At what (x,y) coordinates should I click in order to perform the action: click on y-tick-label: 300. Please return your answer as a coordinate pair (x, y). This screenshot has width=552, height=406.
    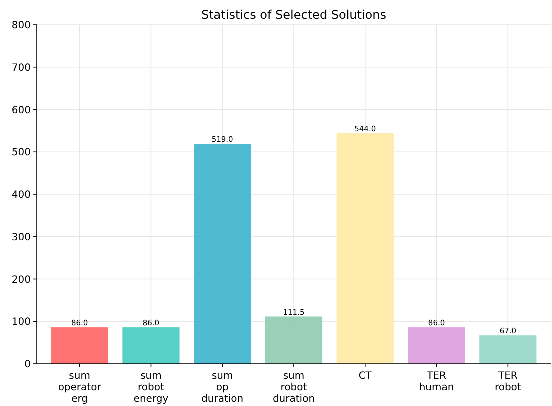
    Looking at the image, I should click on (21, 238).